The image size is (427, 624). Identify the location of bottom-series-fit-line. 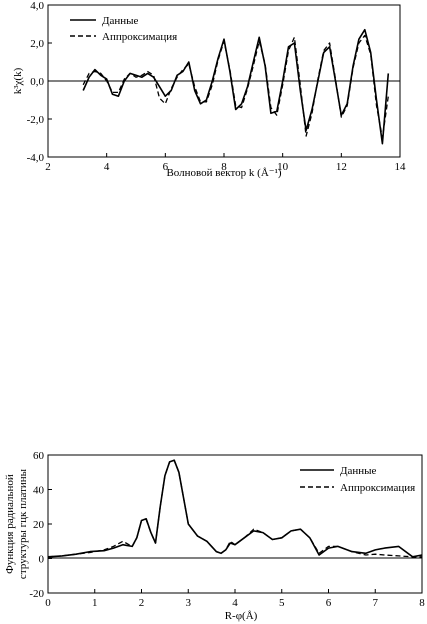
(234, 508).